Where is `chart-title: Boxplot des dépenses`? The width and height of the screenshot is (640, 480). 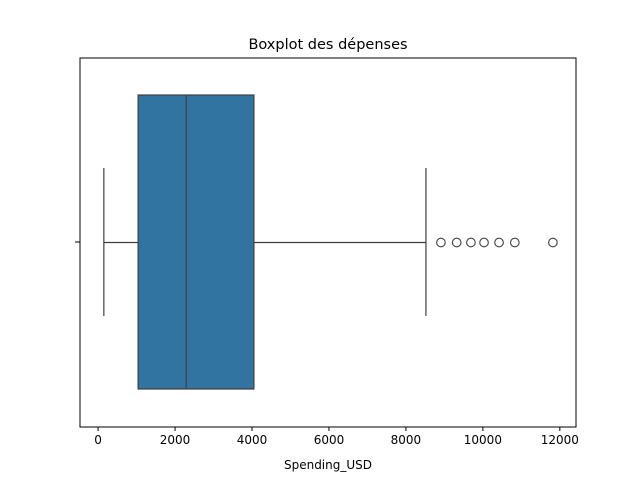 chart-title: Boxplot des dépenses is located at coordinates (327, 45).